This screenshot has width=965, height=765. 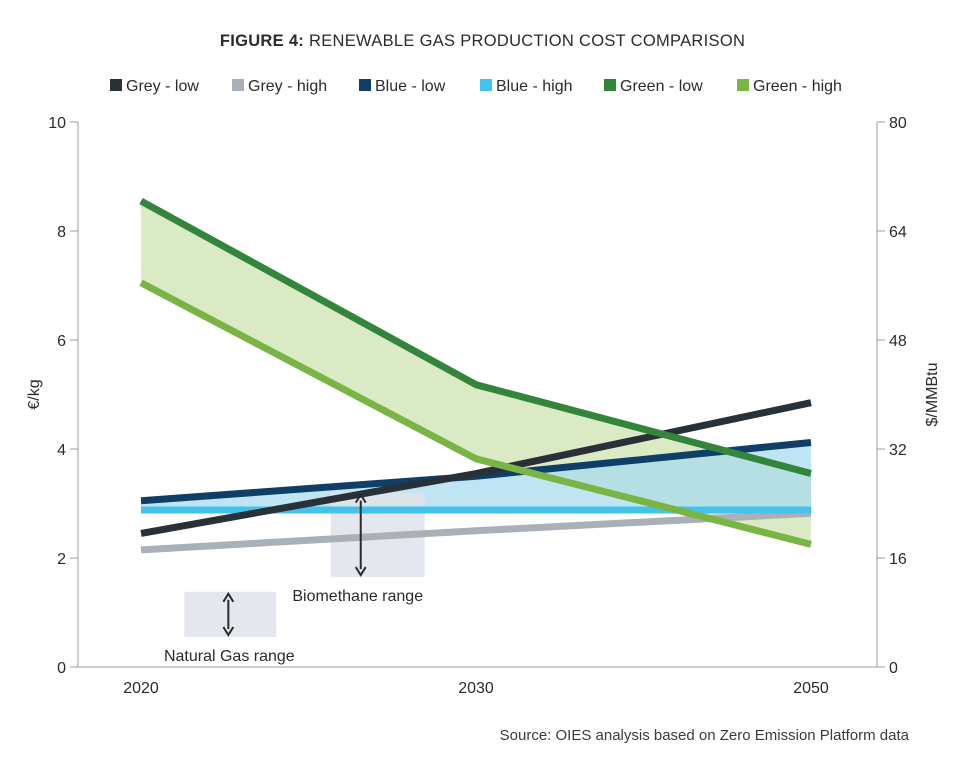 What do you see at coordinates (61, 232) in the screenshot?
I see `y-tick-label-left: 8` at bounding box center [61, 232].